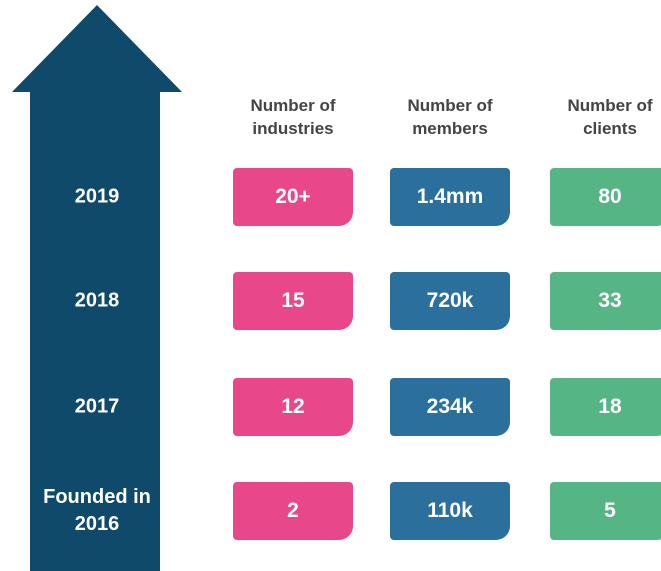 This screenshot has height=571, width=661. I want to click on value-box: 720k, so click(450, 301).